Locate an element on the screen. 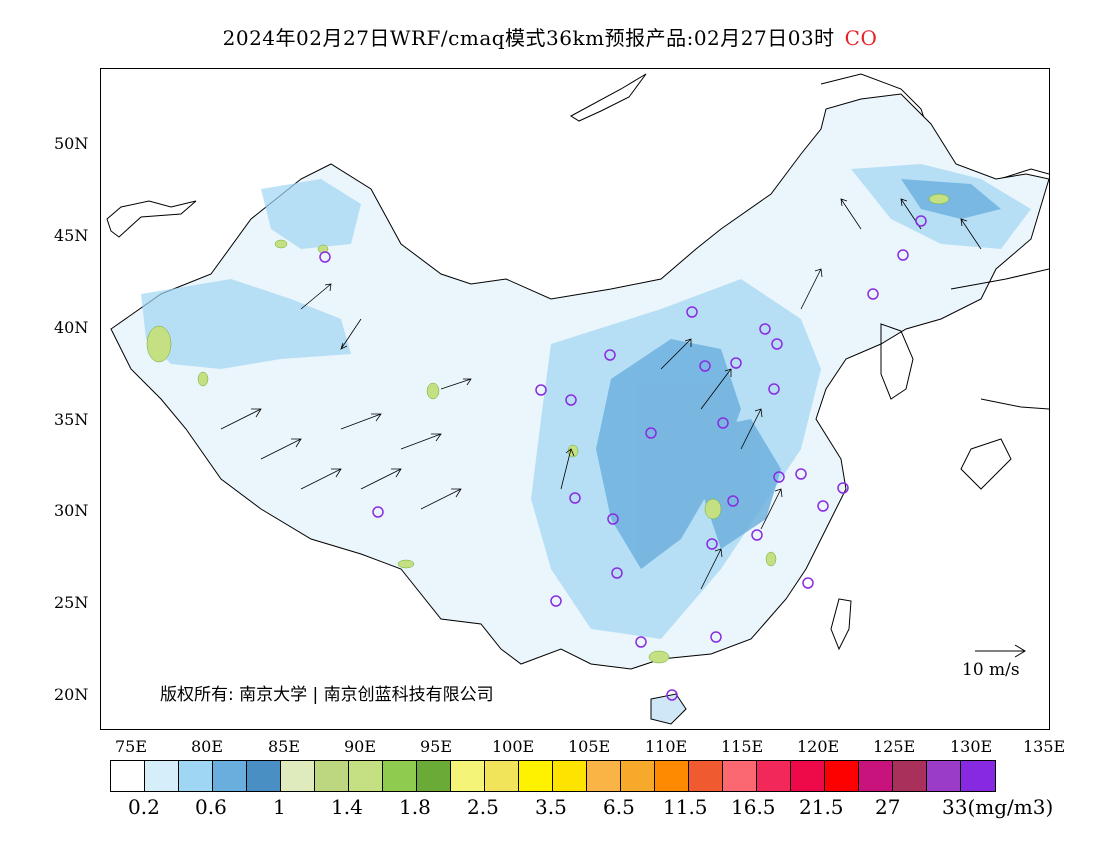 This screenshot has height=850, width=1100. lat-label-40n: 40N is located at coordinates (71, 327).